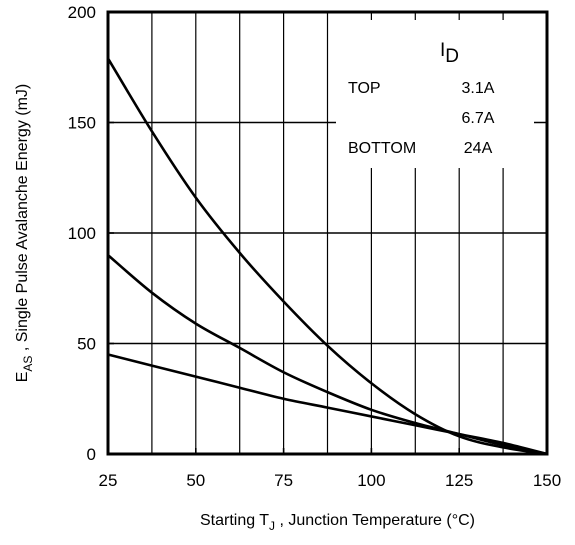 This screenshot has height=545, width=575. What do you see at coordinates (82, 233) in the screenshot?
I see `y-tick-label: 100` at bounding box center [82, 233].